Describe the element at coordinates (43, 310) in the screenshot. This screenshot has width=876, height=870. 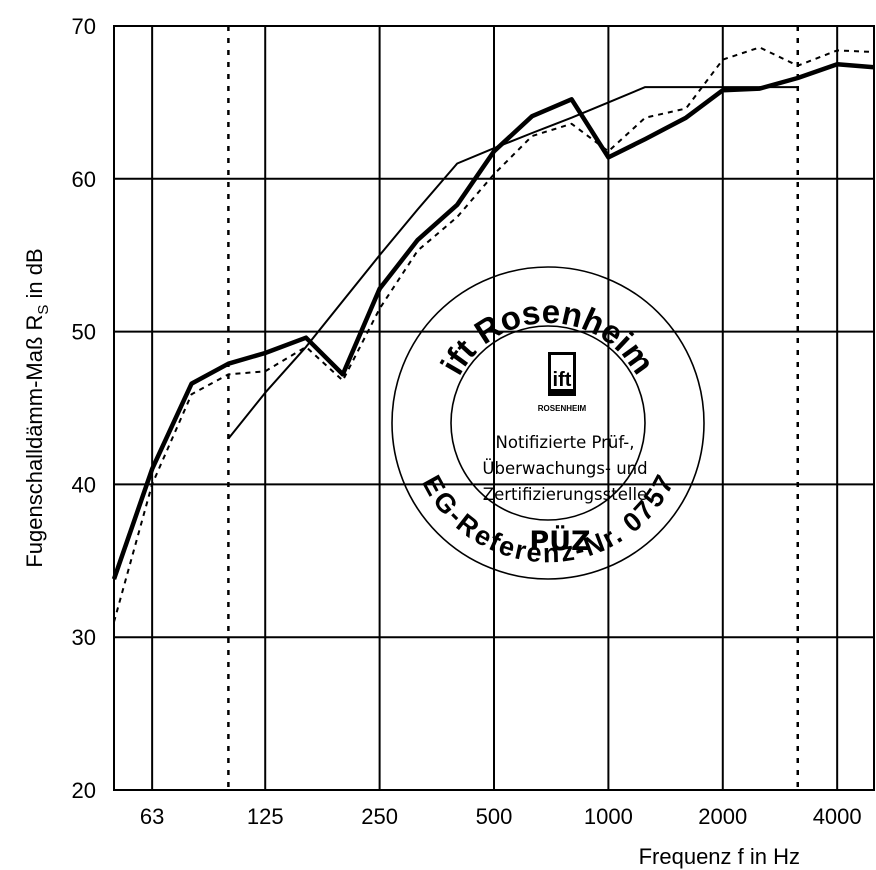
I see `y-axis-label-subscript: S` at that location.